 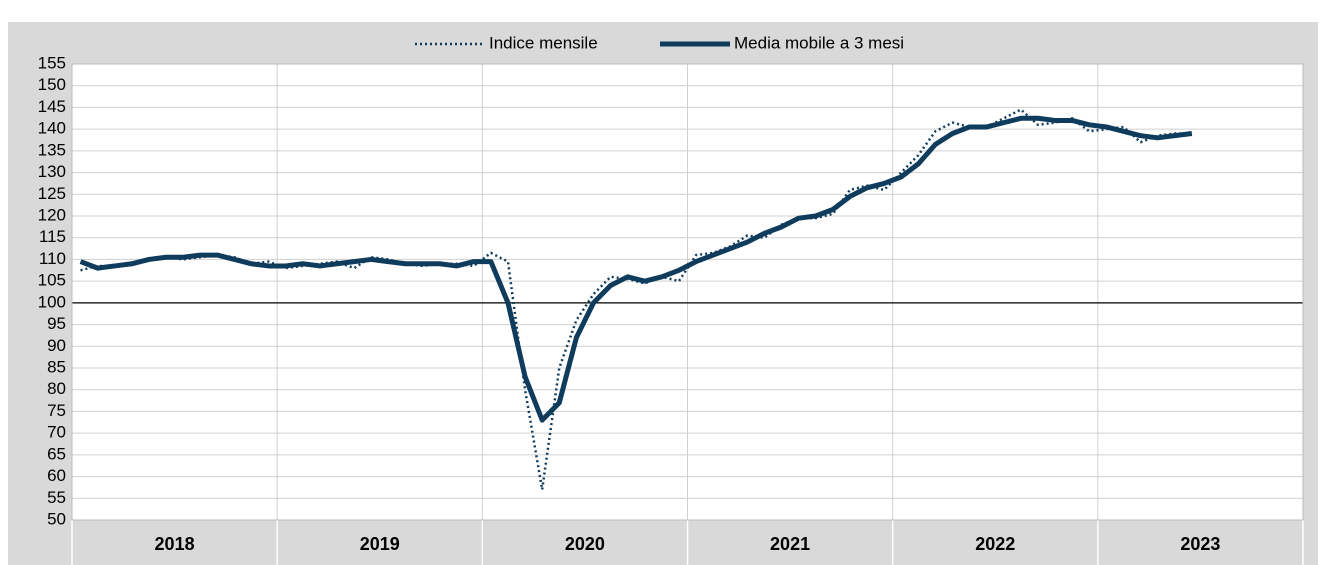 What do you see at coordinates (585, 544) in the screenshot?
I see `x-tick-label: 2020` at bounding box center [585, 544].